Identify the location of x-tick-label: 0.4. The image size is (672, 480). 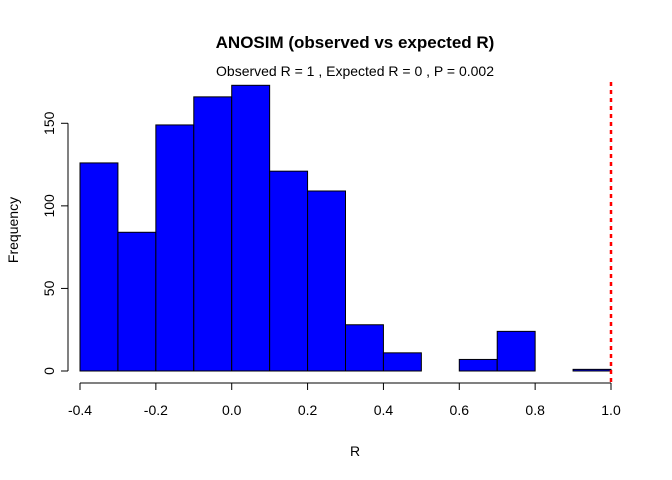
(384, 410).